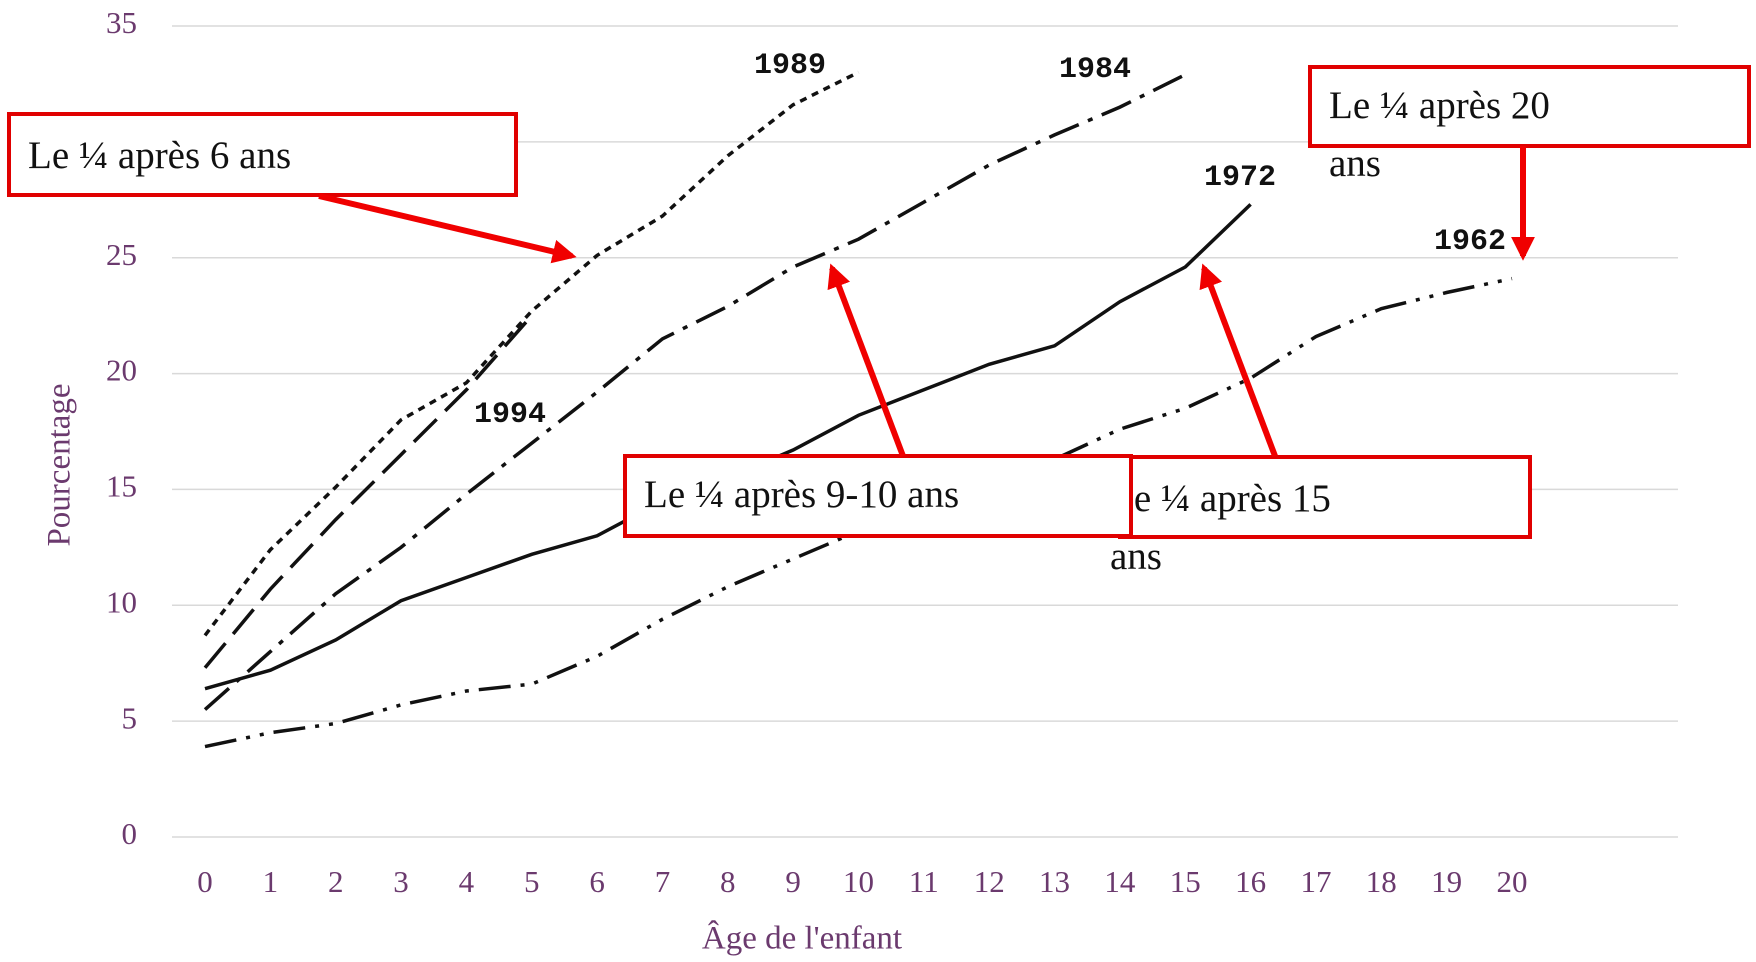 The image size is (1756, 962). I want to click on x-tick-label: 8, so click(728, 881).